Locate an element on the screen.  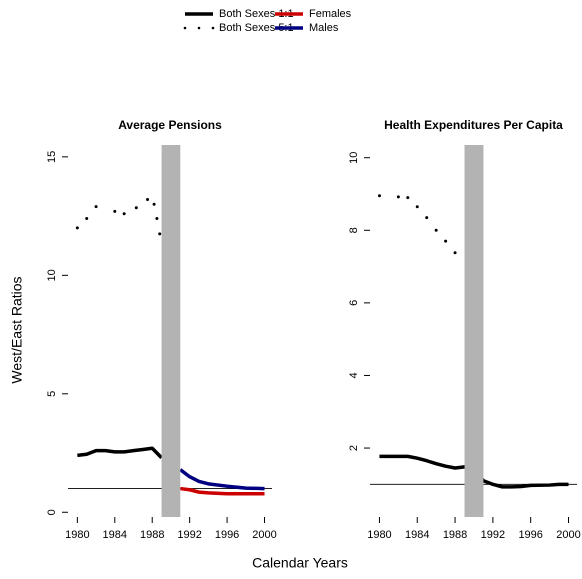
x-axis-label: Calendar Years is located at coordinates (300, 563).